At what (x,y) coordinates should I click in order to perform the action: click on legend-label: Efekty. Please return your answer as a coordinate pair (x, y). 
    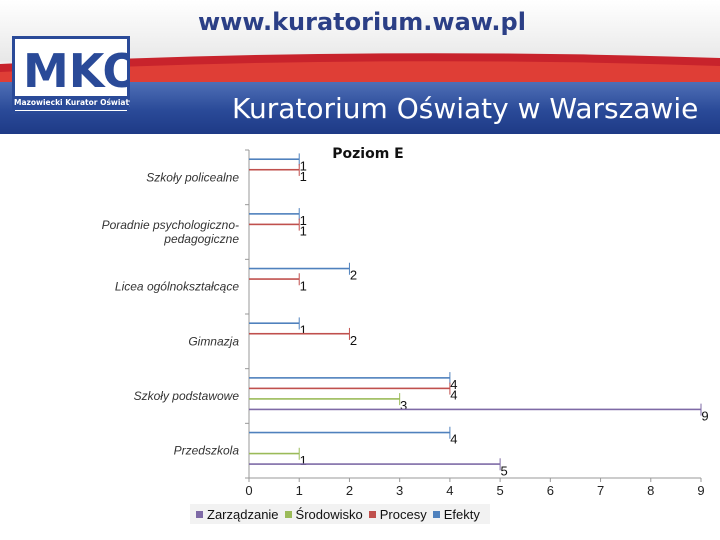
    Looking at the image, I should click on (461, 514).